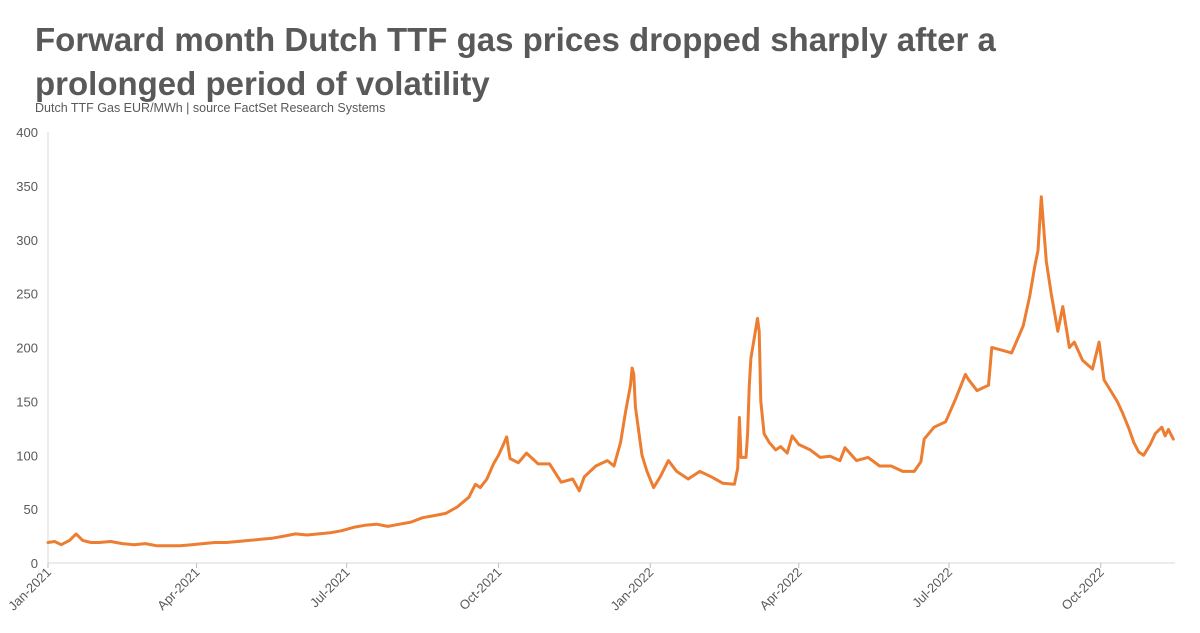 The image size is (1200, 633). What do you see at coordinates (480, 589) in the screenshot?
I see `x-tick-label: Oct-2021` at bounding box center [480, 589].